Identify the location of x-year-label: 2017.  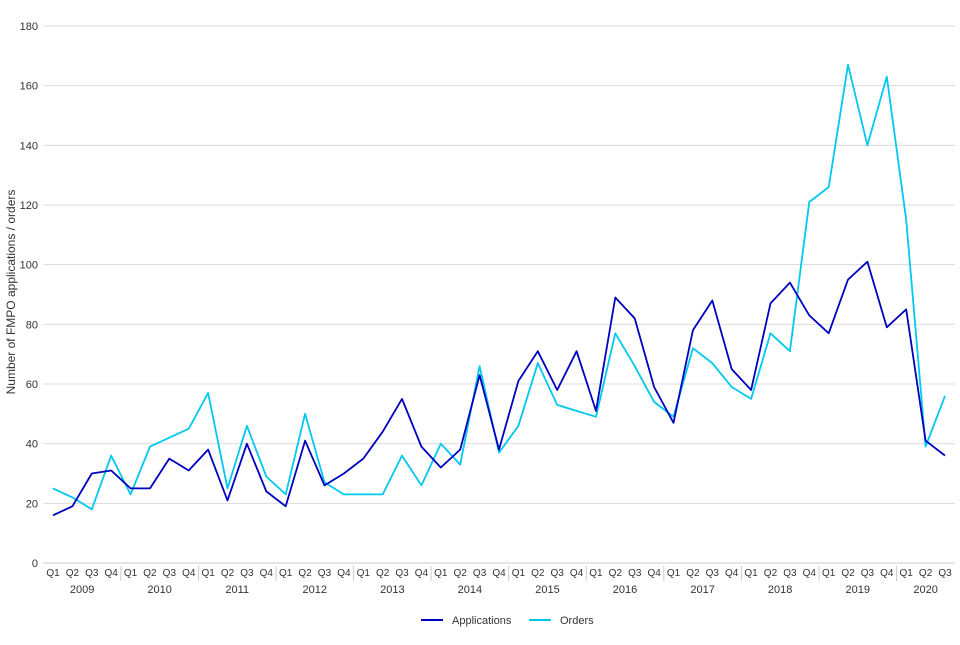
(702, 590).